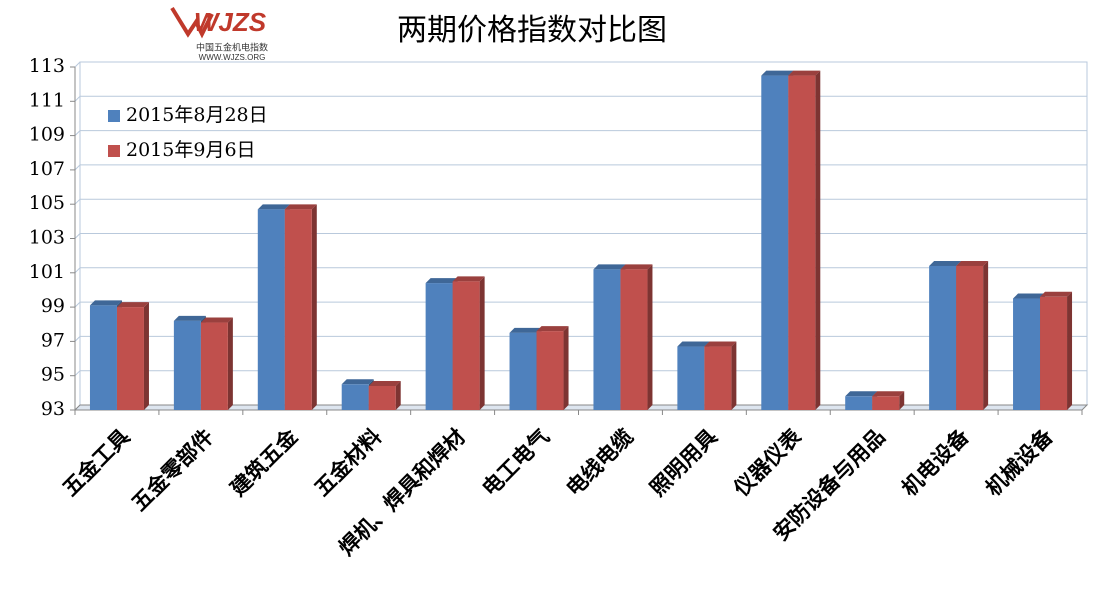 The width and height of the screenshot is (1096, 603). What do you see at coordinates (515, 462) in the screenshot?
I see `x-tick-label: 电工电气` at bounding box center [515, 462].